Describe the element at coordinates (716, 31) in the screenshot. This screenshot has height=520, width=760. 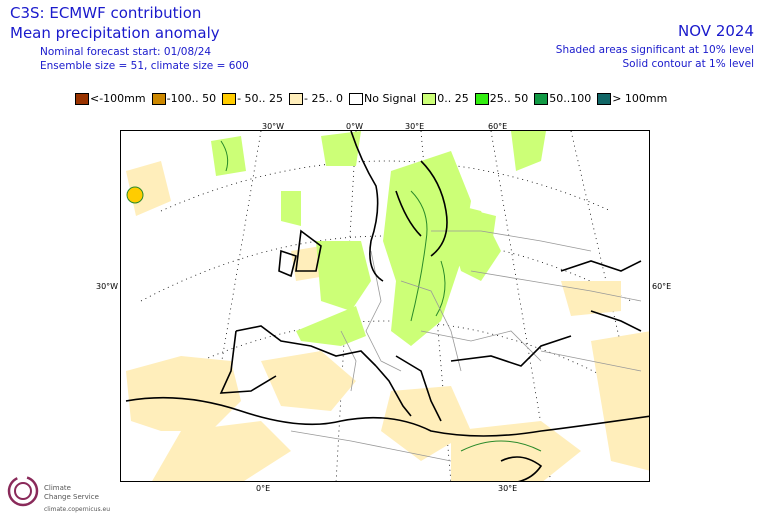
I see `forecast-month: NOV 2024` at that location.